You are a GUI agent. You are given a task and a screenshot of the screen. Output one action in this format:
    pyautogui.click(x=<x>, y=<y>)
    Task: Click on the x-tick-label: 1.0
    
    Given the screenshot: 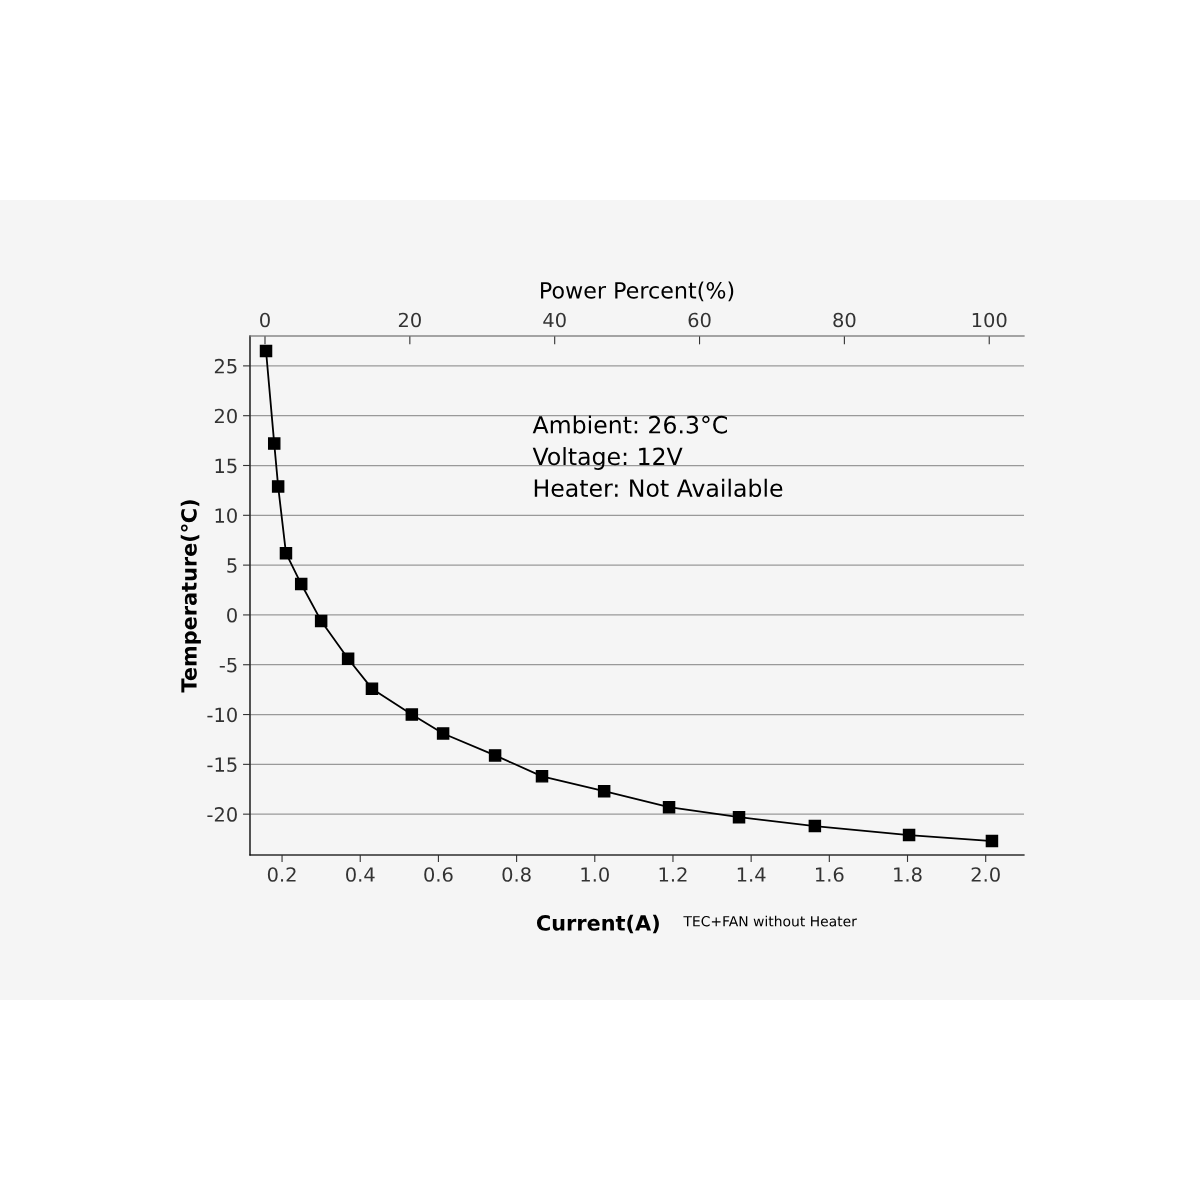 What is the action you would take?
    pyautogui.click(x=595, y=874)
    